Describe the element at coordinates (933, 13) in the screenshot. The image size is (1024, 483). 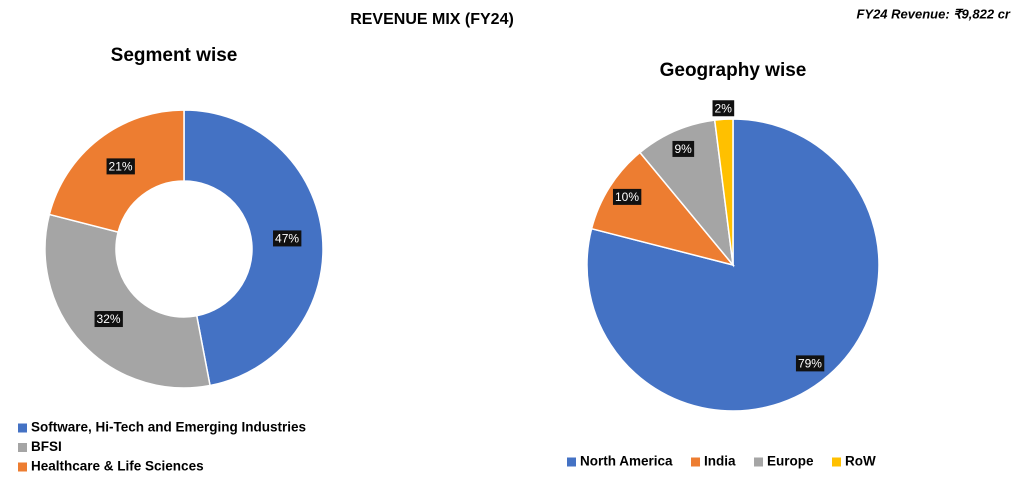
I see `revenue-note: FY24 Revenue: ₹9,822 cr` at that location.